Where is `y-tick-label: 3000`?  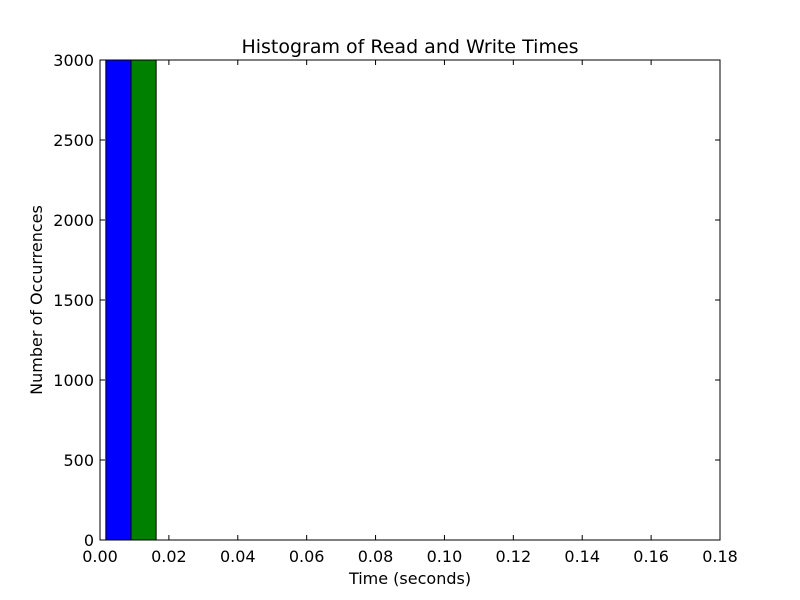
y-tick-label: 3000 is located at coordinates (73, 60).